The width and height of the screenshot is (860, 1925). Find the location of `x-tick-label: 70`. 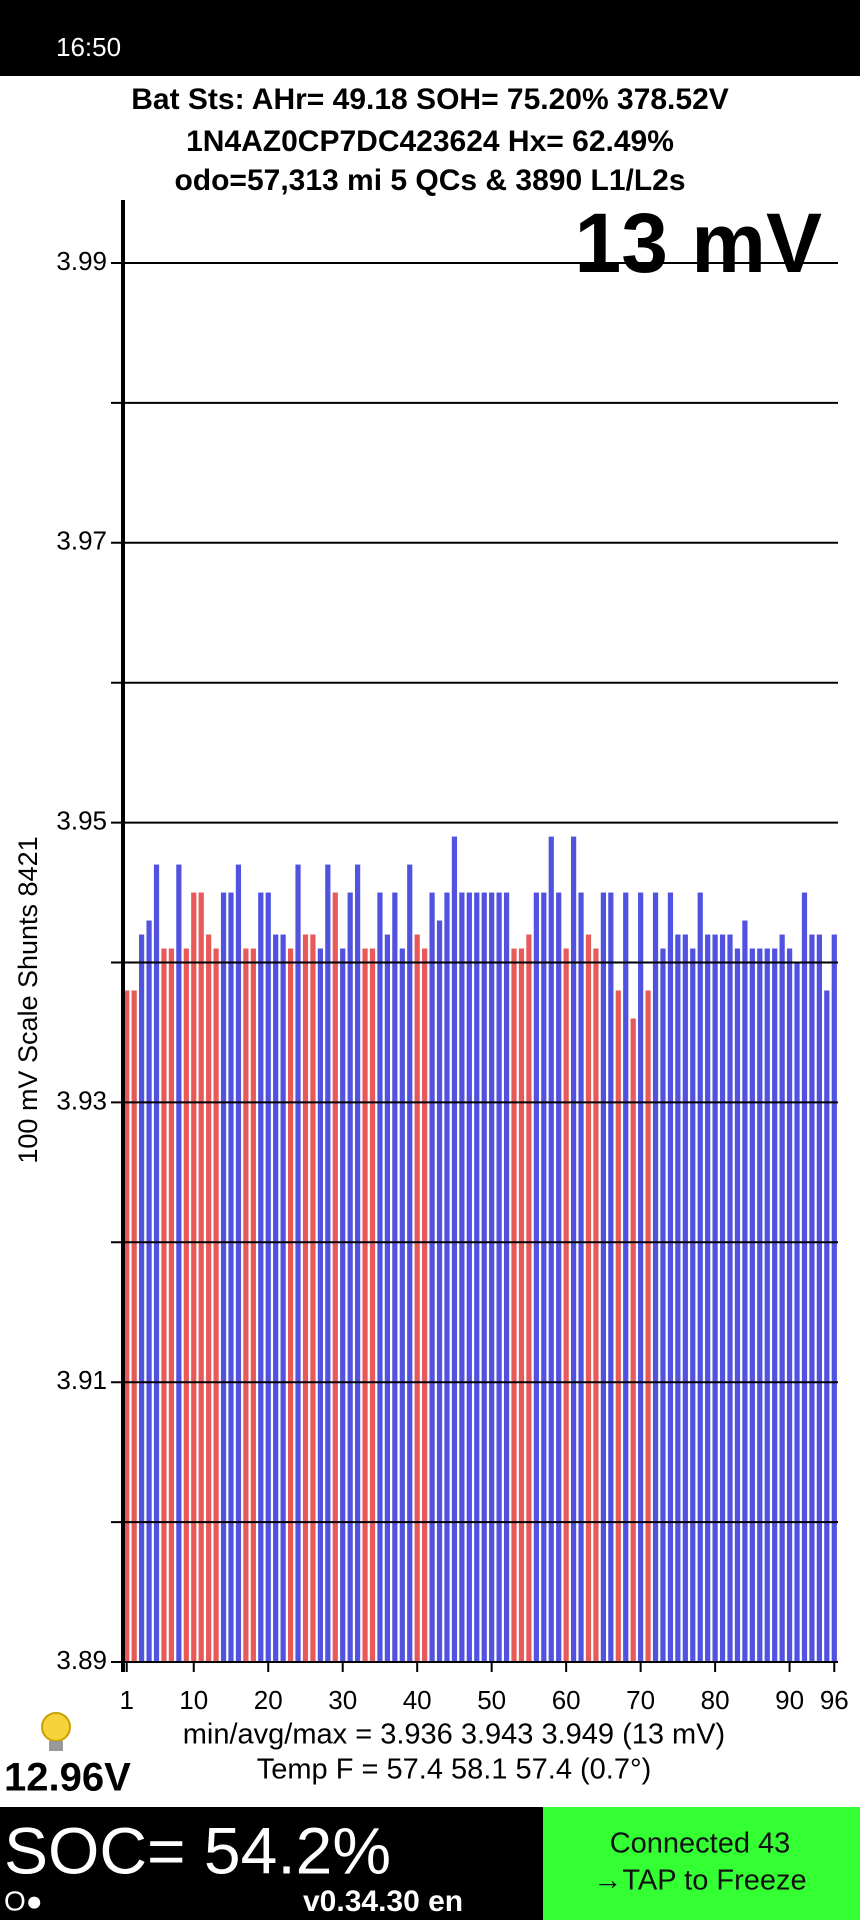

x-tick-label: 70 is located at coordinates (640, 1700).